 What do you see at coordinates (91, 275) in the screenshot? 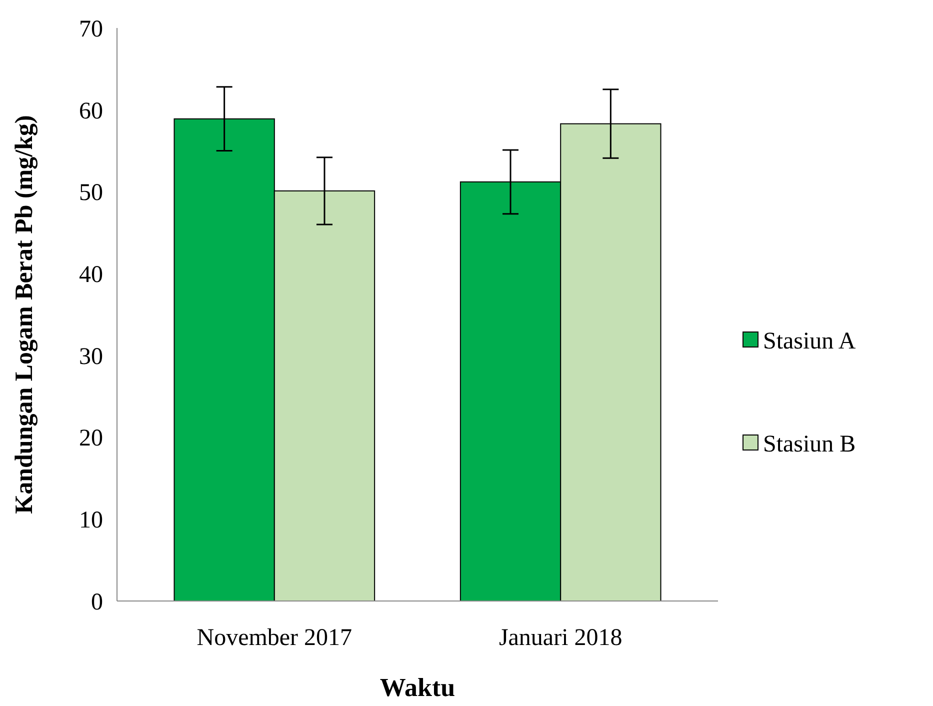
I see `y-tick-label: 40` at bounding box center [91, 275].